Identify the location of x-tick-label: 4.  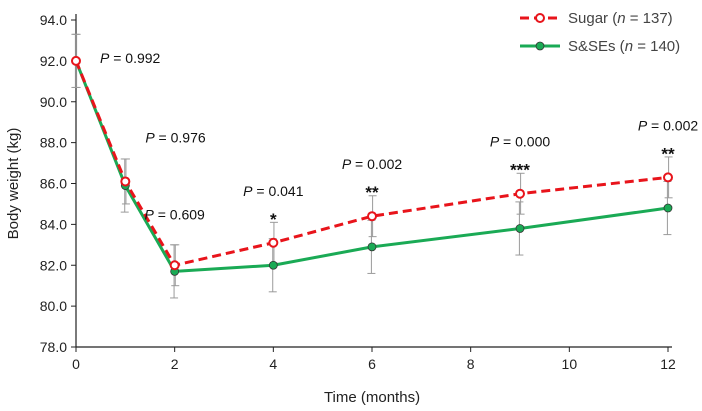
(273, 364).